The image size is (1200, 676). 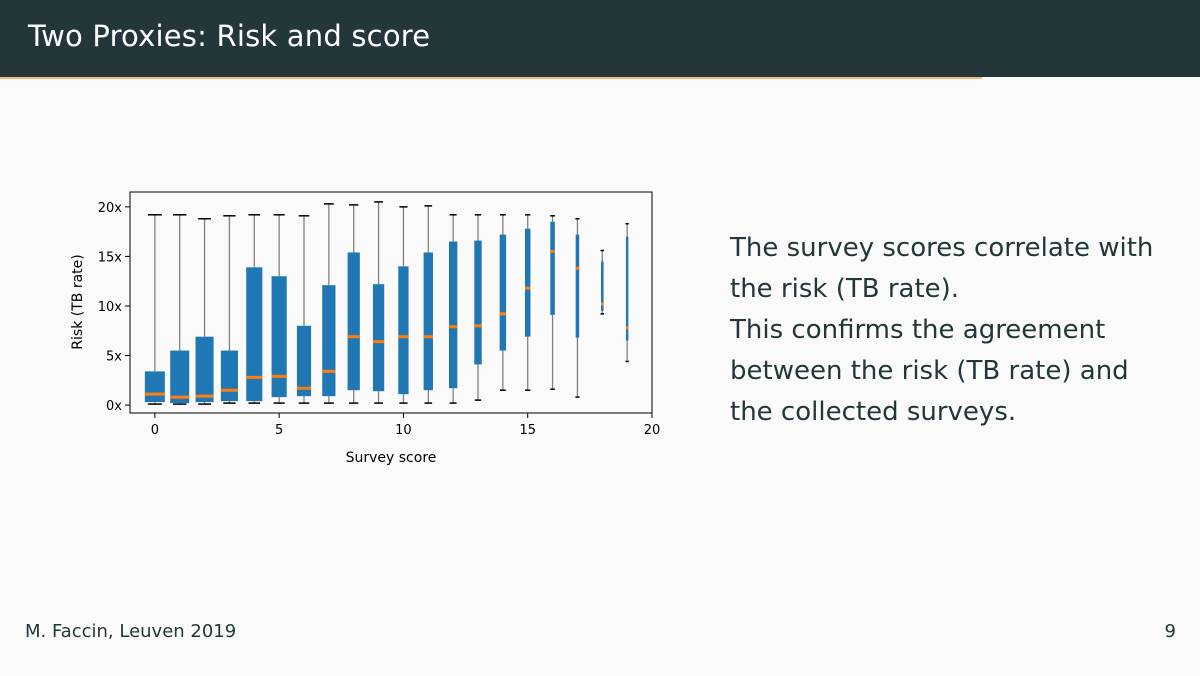 What do you see at coordinates (600, 38) in the screenshot?
I see `header-bar: Two Proxies: Risk and score` at bounding box center [600, 38].